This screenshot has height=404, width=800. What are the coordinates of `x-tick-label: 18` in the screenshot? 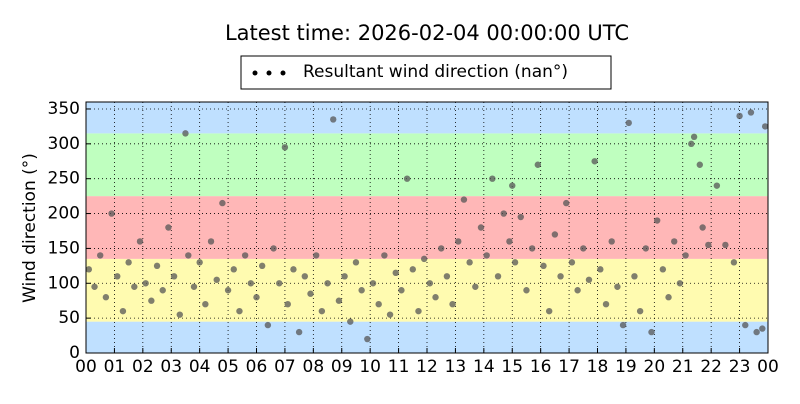 It's located at (598, 367).